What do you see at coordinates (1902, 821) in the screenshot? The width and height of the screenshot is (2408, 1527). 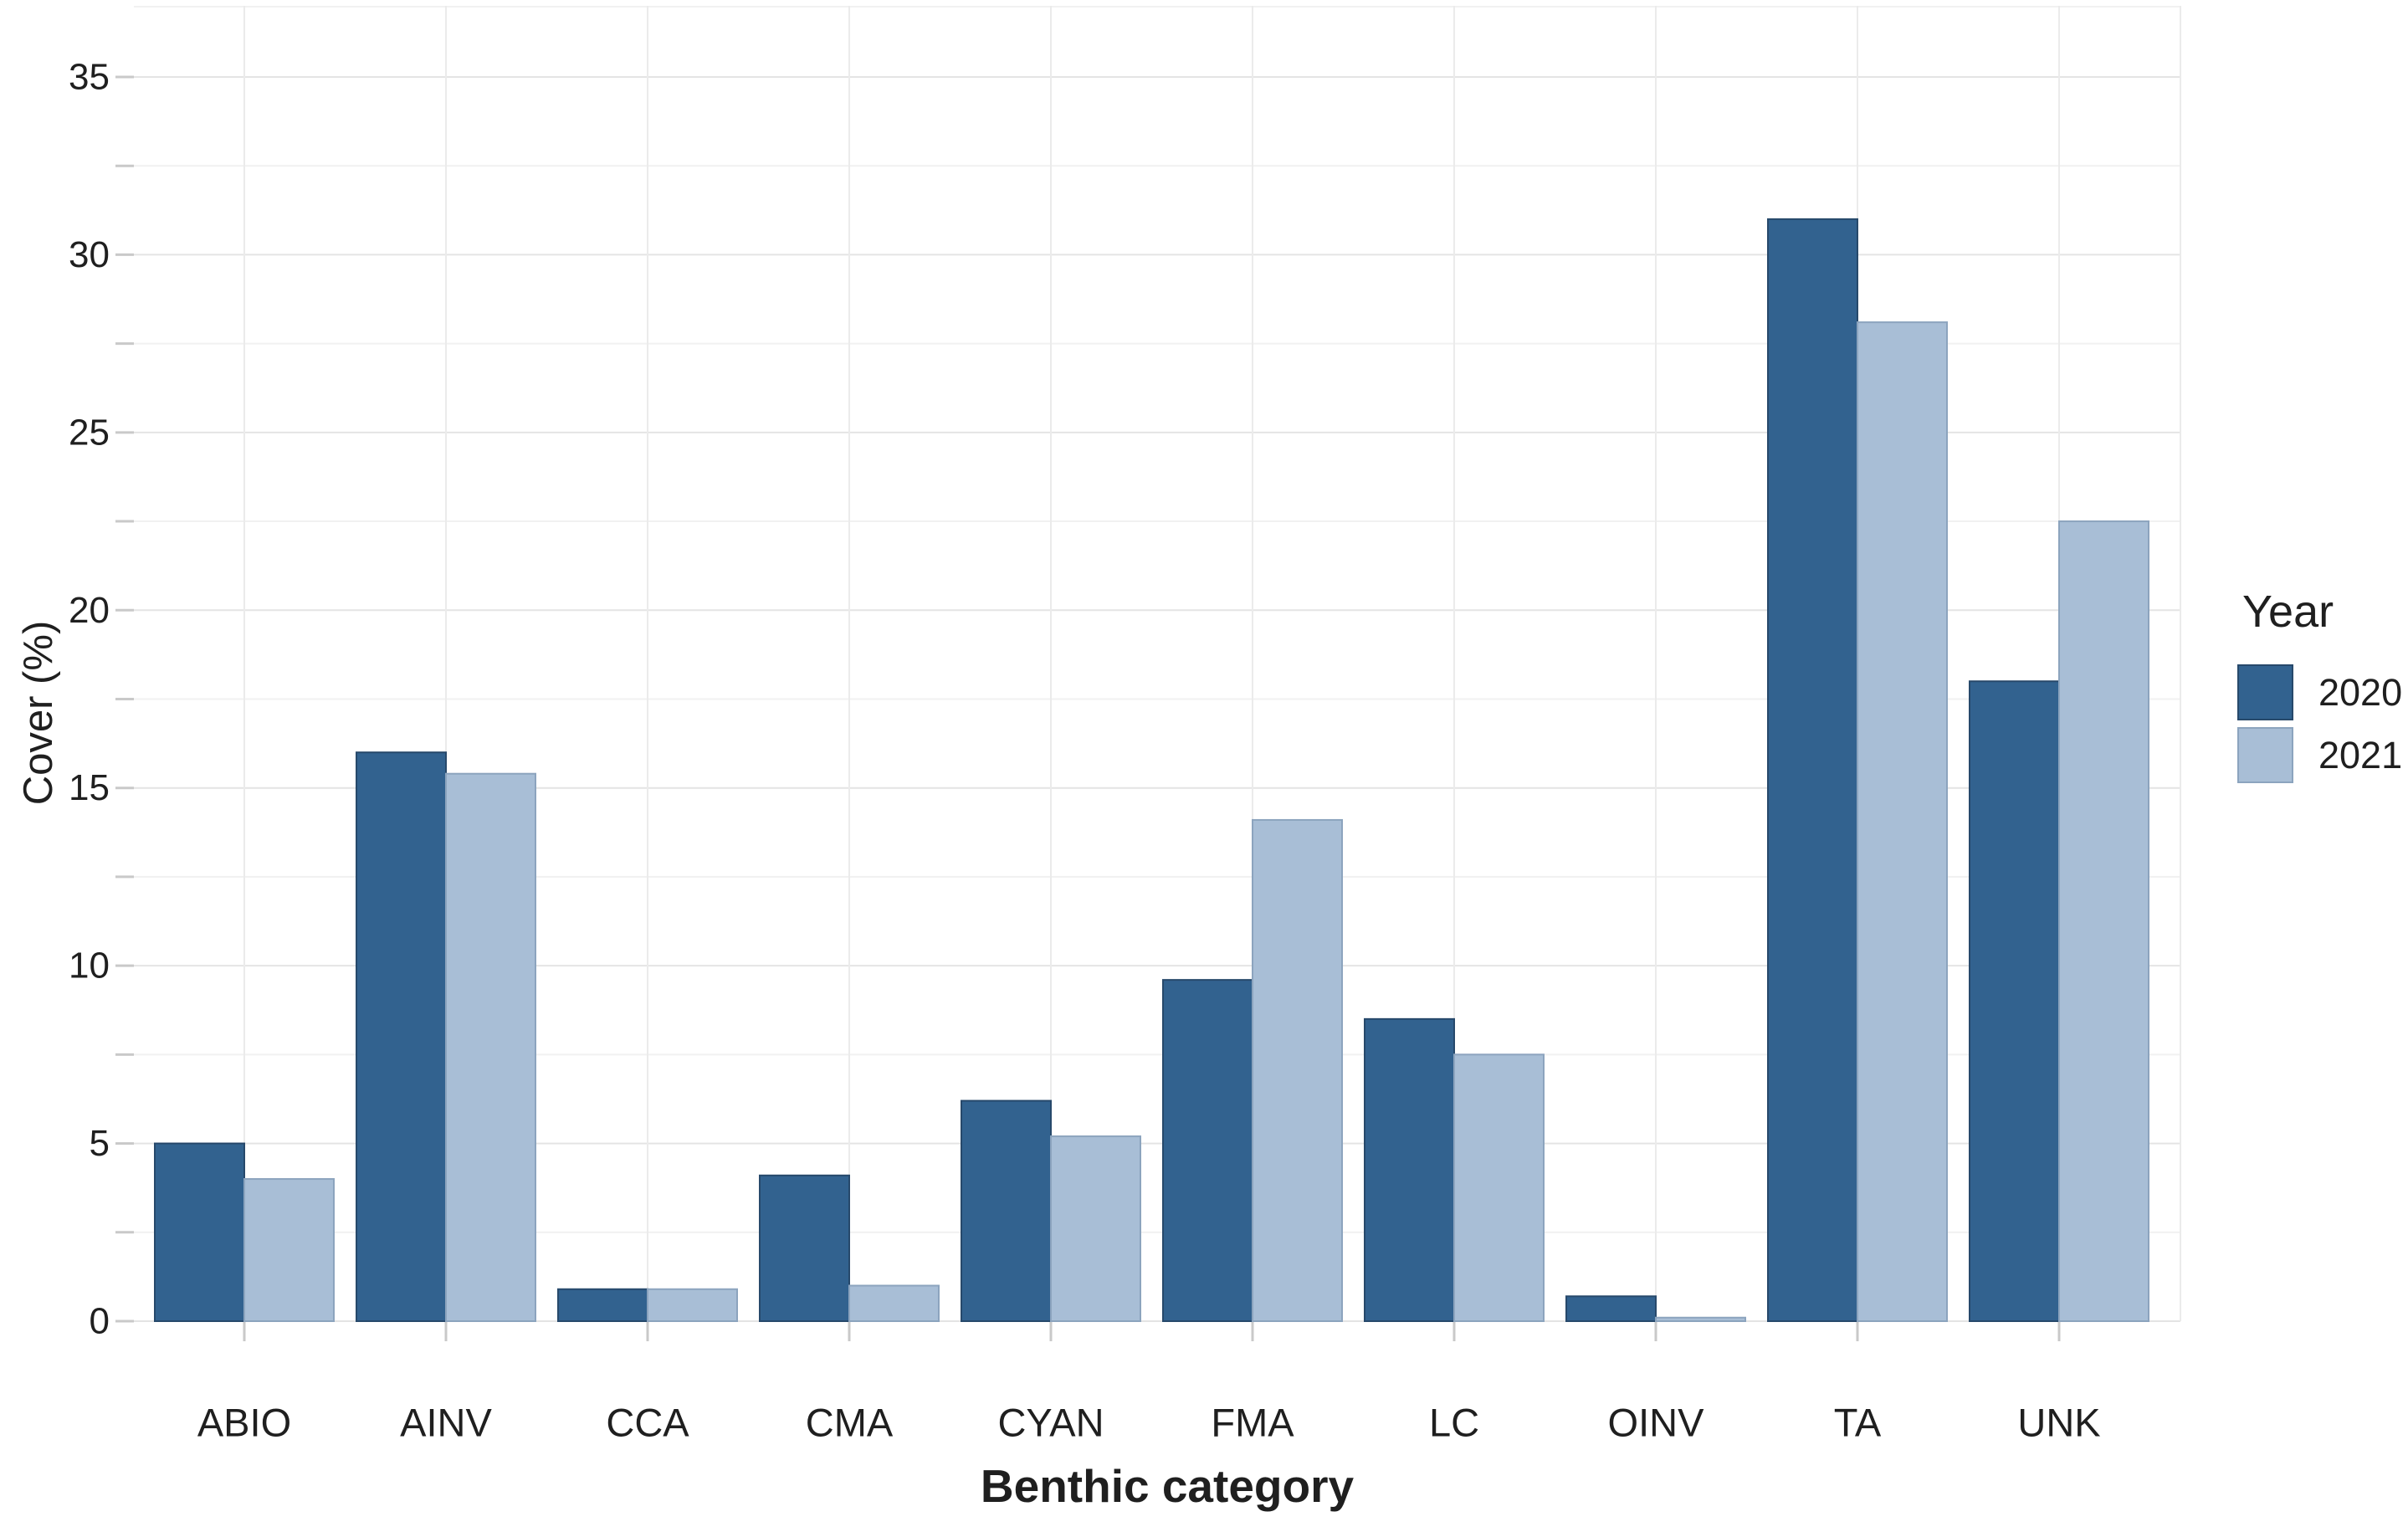 I see `bar-2021-TA` at bounding box center [1902, 821].